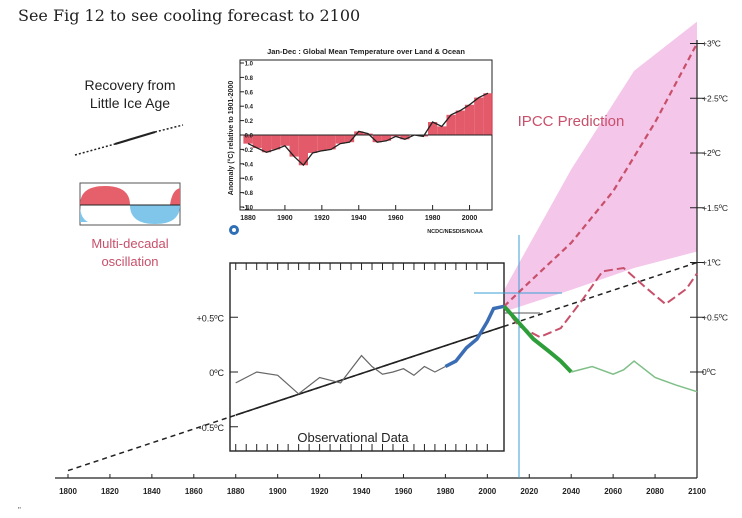  I want to click on obs-y-tick-label: 0ºC, so click(216, 373).